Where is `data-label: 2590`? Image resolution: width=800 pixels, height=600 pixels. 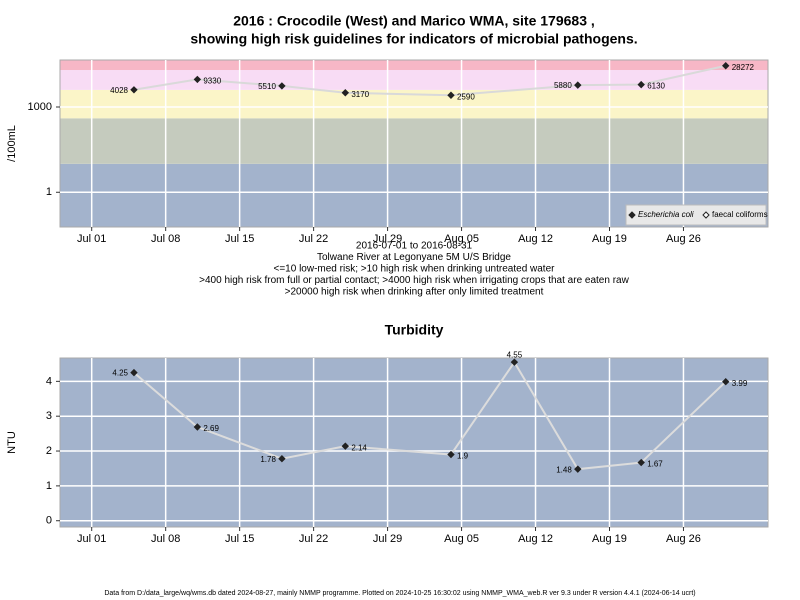
data-label: 2590 is located at coordinates (466, 96).